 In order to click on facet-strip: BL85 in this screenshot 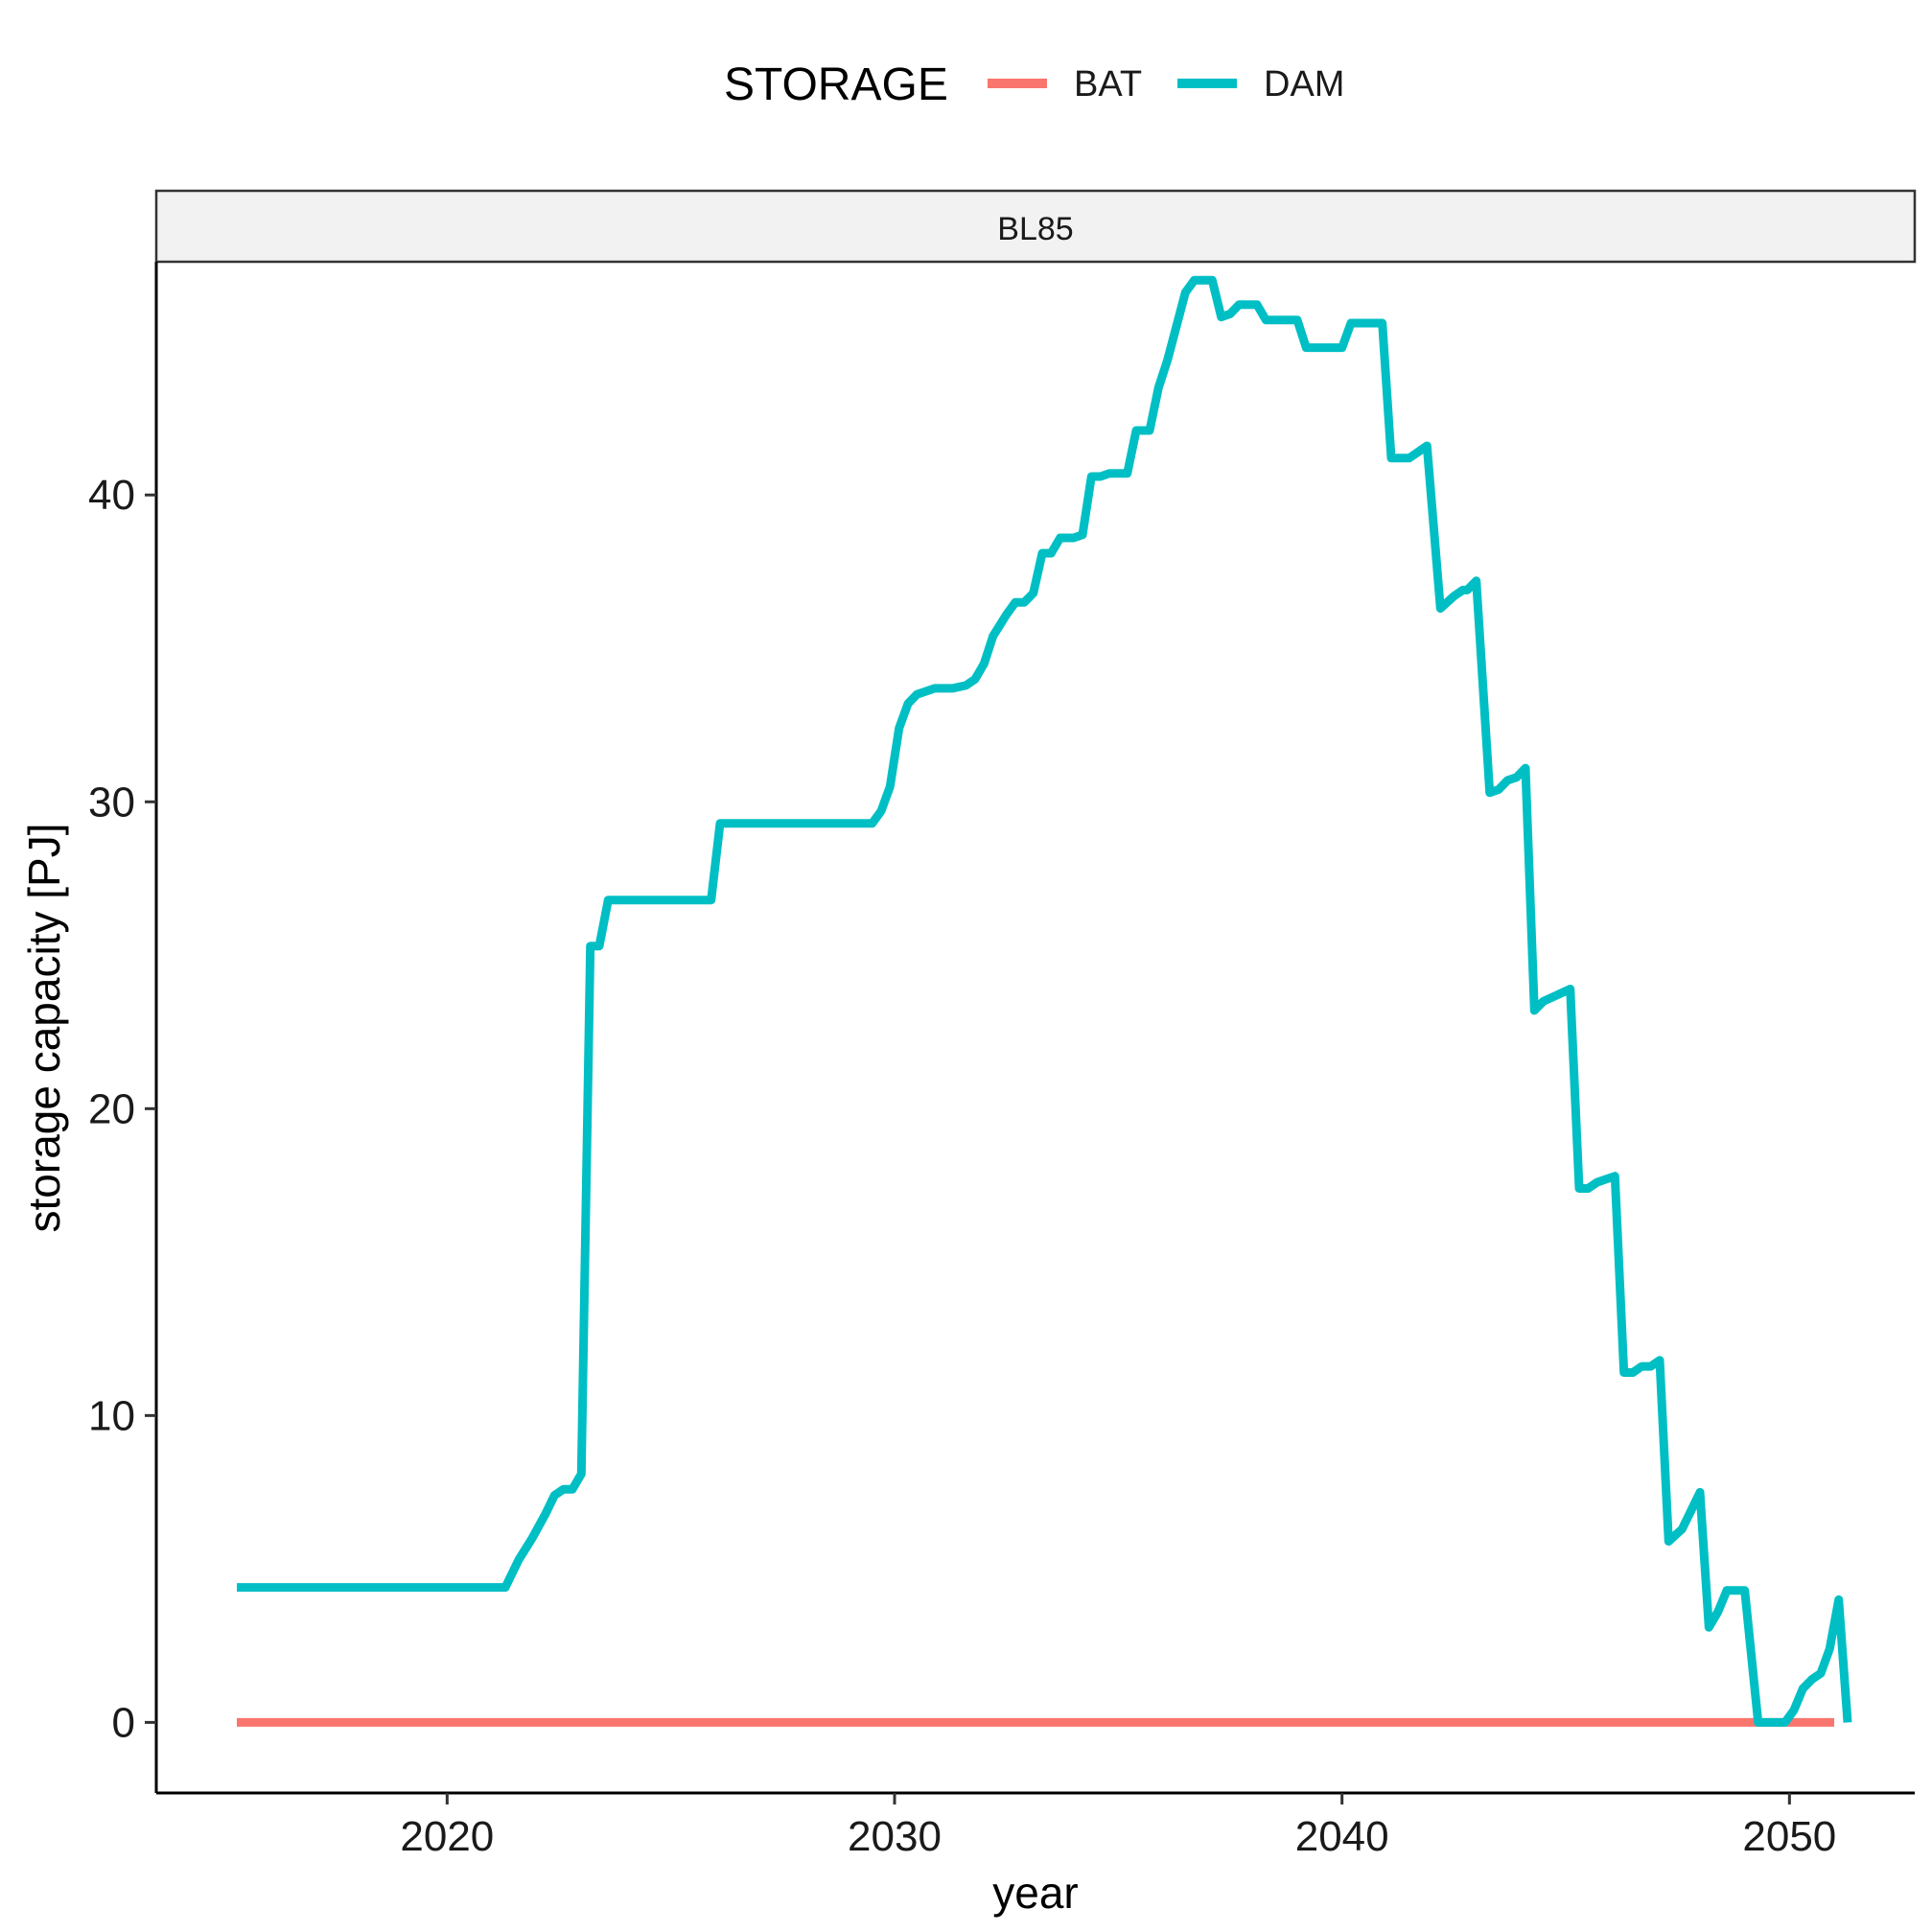, I will do `click(1035, 226)`.